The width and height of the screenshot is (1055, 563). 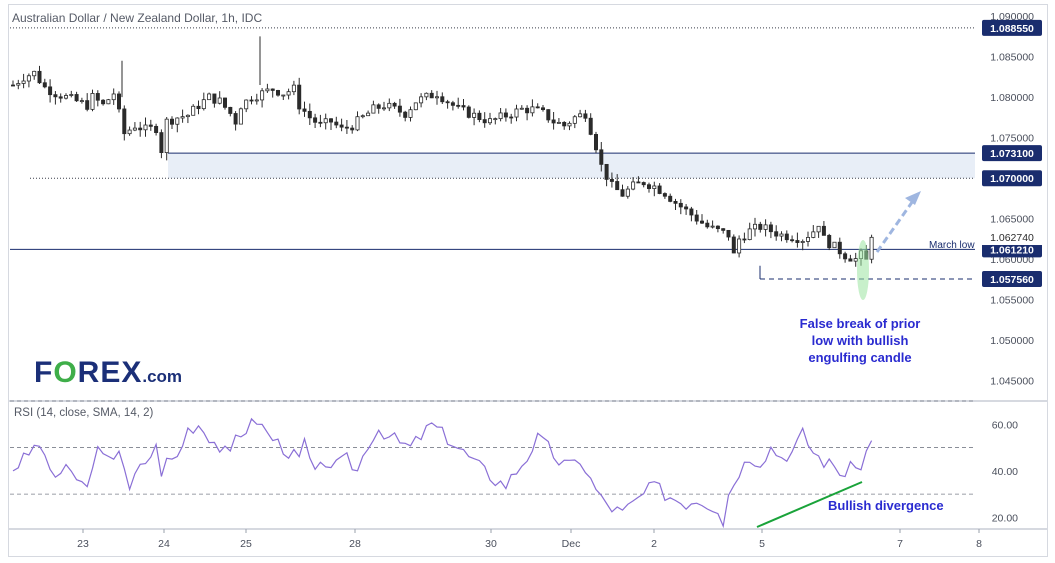 I want to click on annotation-line-3: engulfing candle, so click(x=860, y=357).